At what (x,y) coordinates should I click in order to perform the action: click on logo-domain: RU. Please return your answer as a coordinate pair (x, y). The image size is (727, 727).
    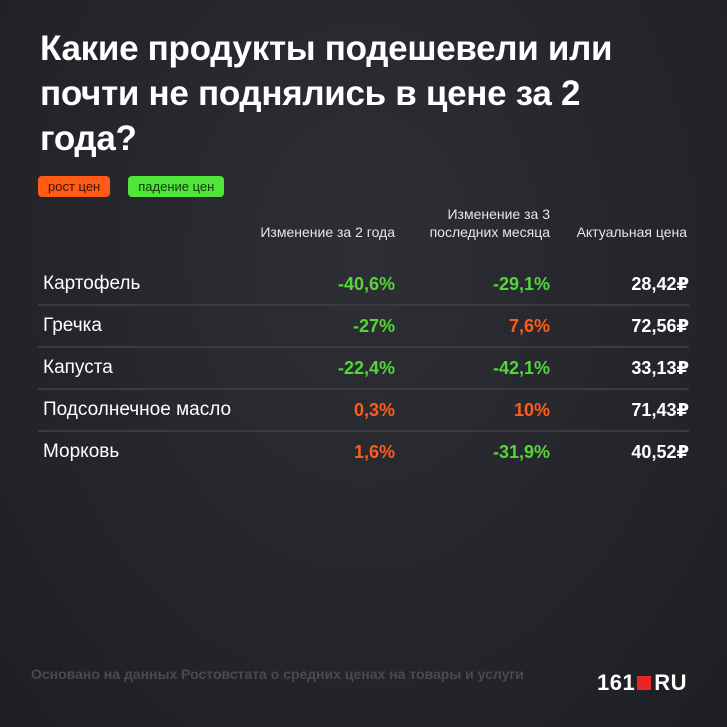
    Looking at the image, I should click on (670, 682).